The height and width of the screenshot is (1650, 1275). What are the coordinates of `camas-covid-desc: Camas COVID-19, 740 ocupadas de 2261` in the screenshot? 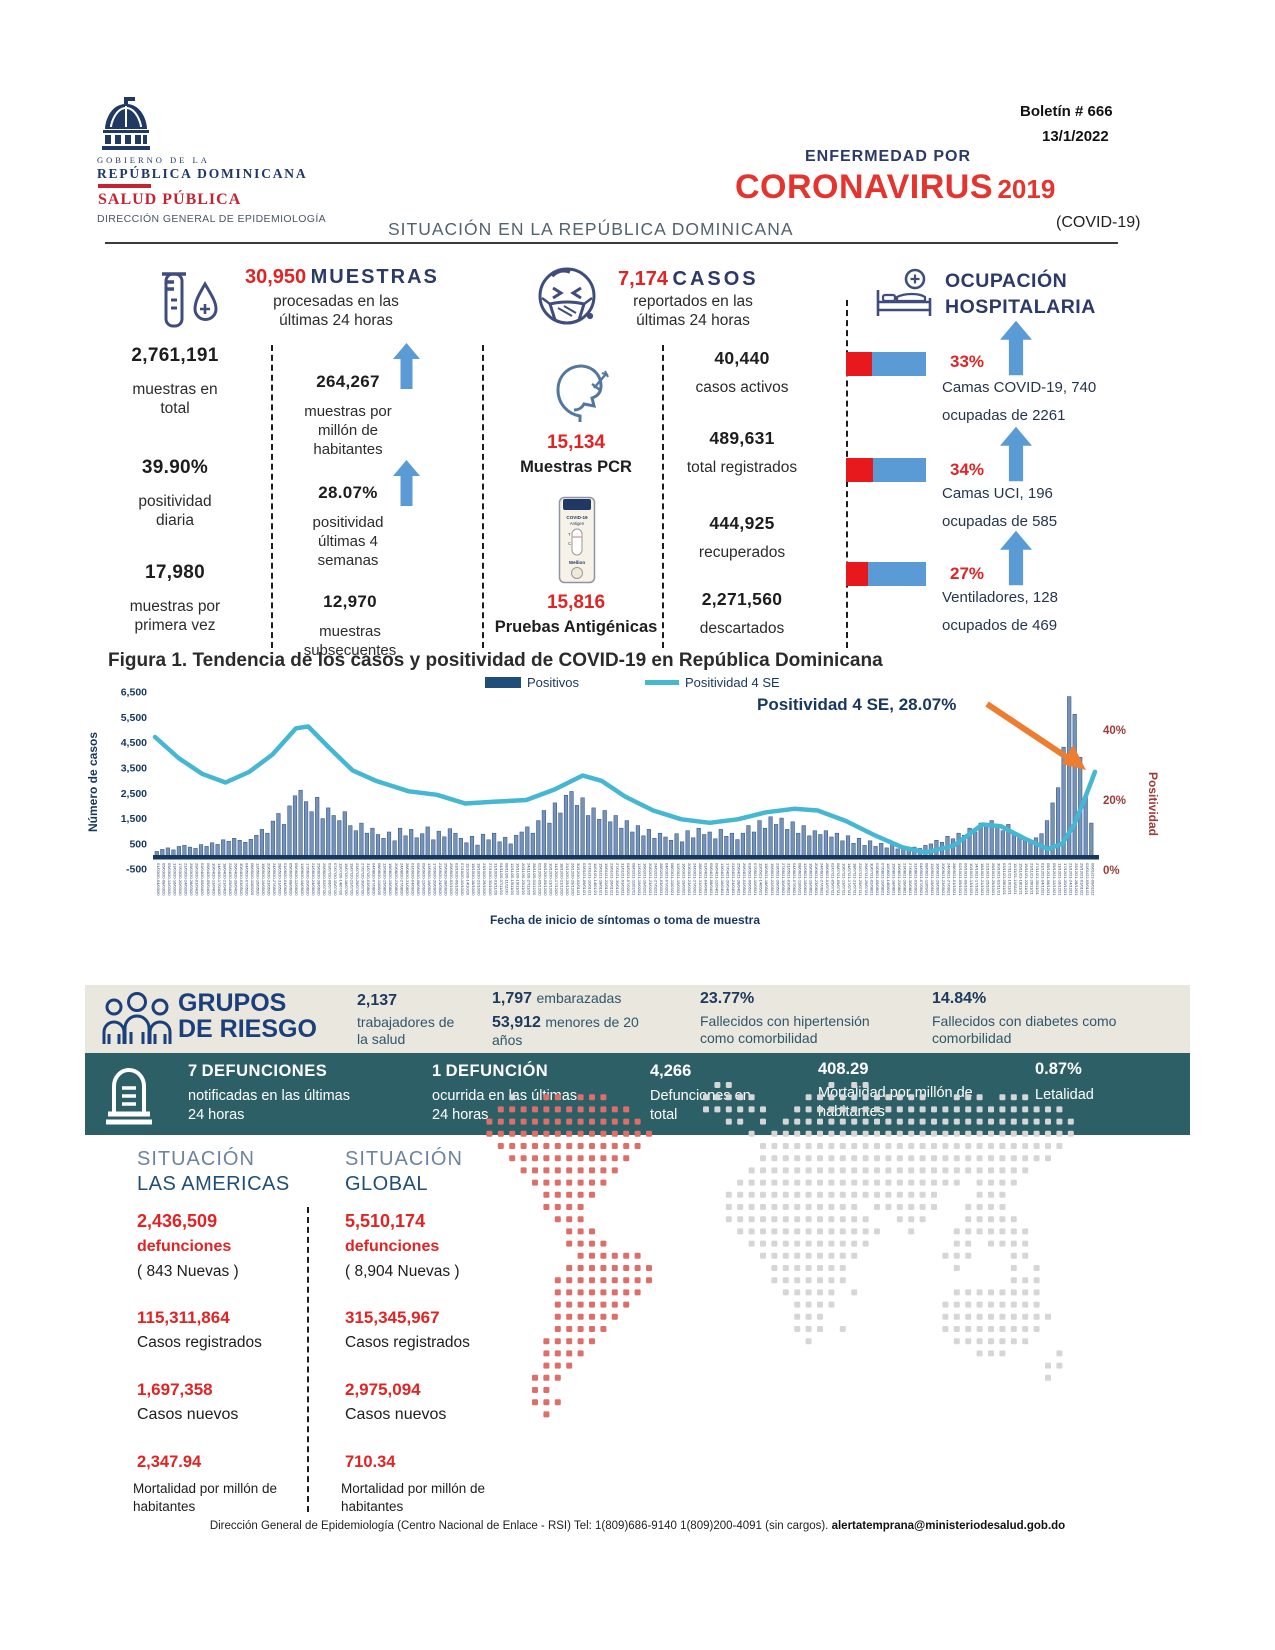 It's located at (1057, 402).